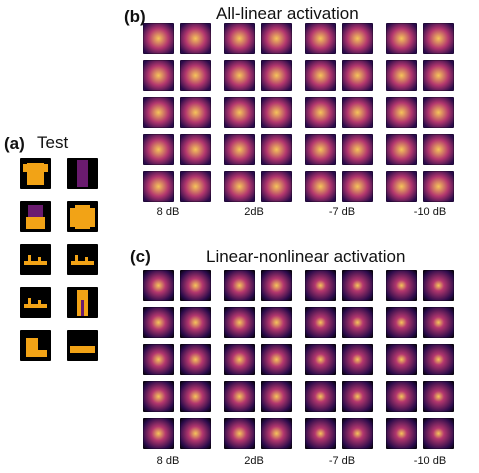 Image resolution: width=479 pixels, height=473 pixels. I want to click on b-snr-label-4: -10 dB, so click(430, 212).